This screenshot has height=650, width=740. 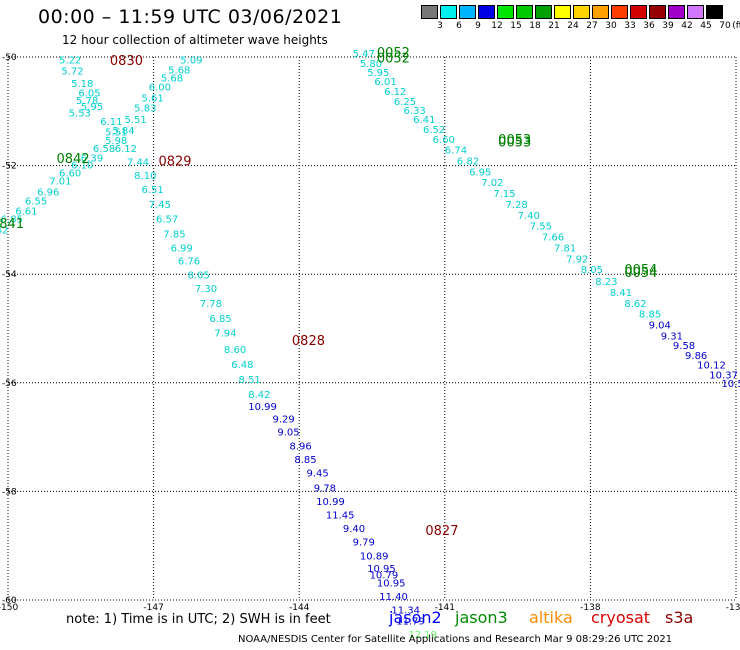 I want to click on wave-height-value: 11.34, so click(x=405, y=611).